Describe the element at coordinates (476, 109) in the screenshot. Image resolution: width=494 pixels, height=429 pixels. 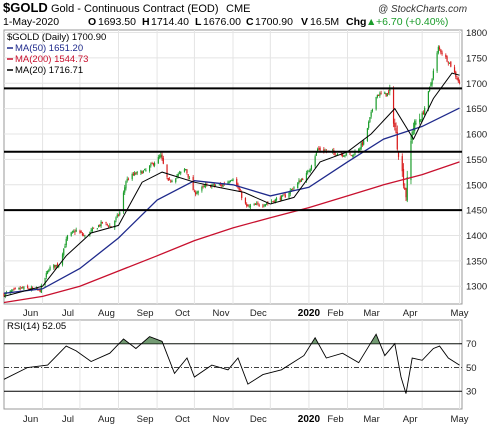
I see `price-y-tick-label: 1650` at that location.